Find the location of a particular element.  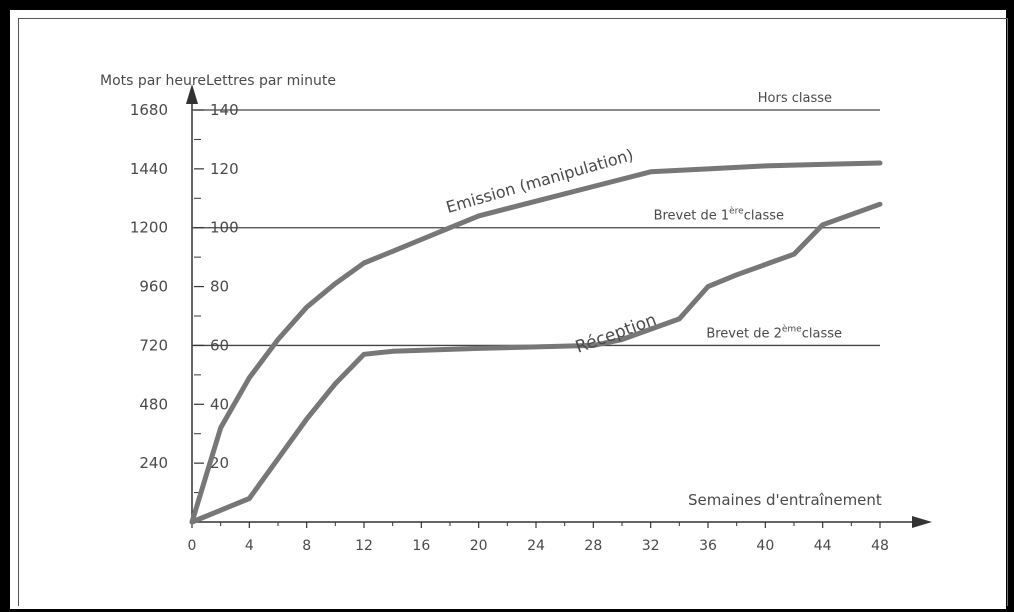

reference-line-label: Hors classe is located at coordinates (795, 98).